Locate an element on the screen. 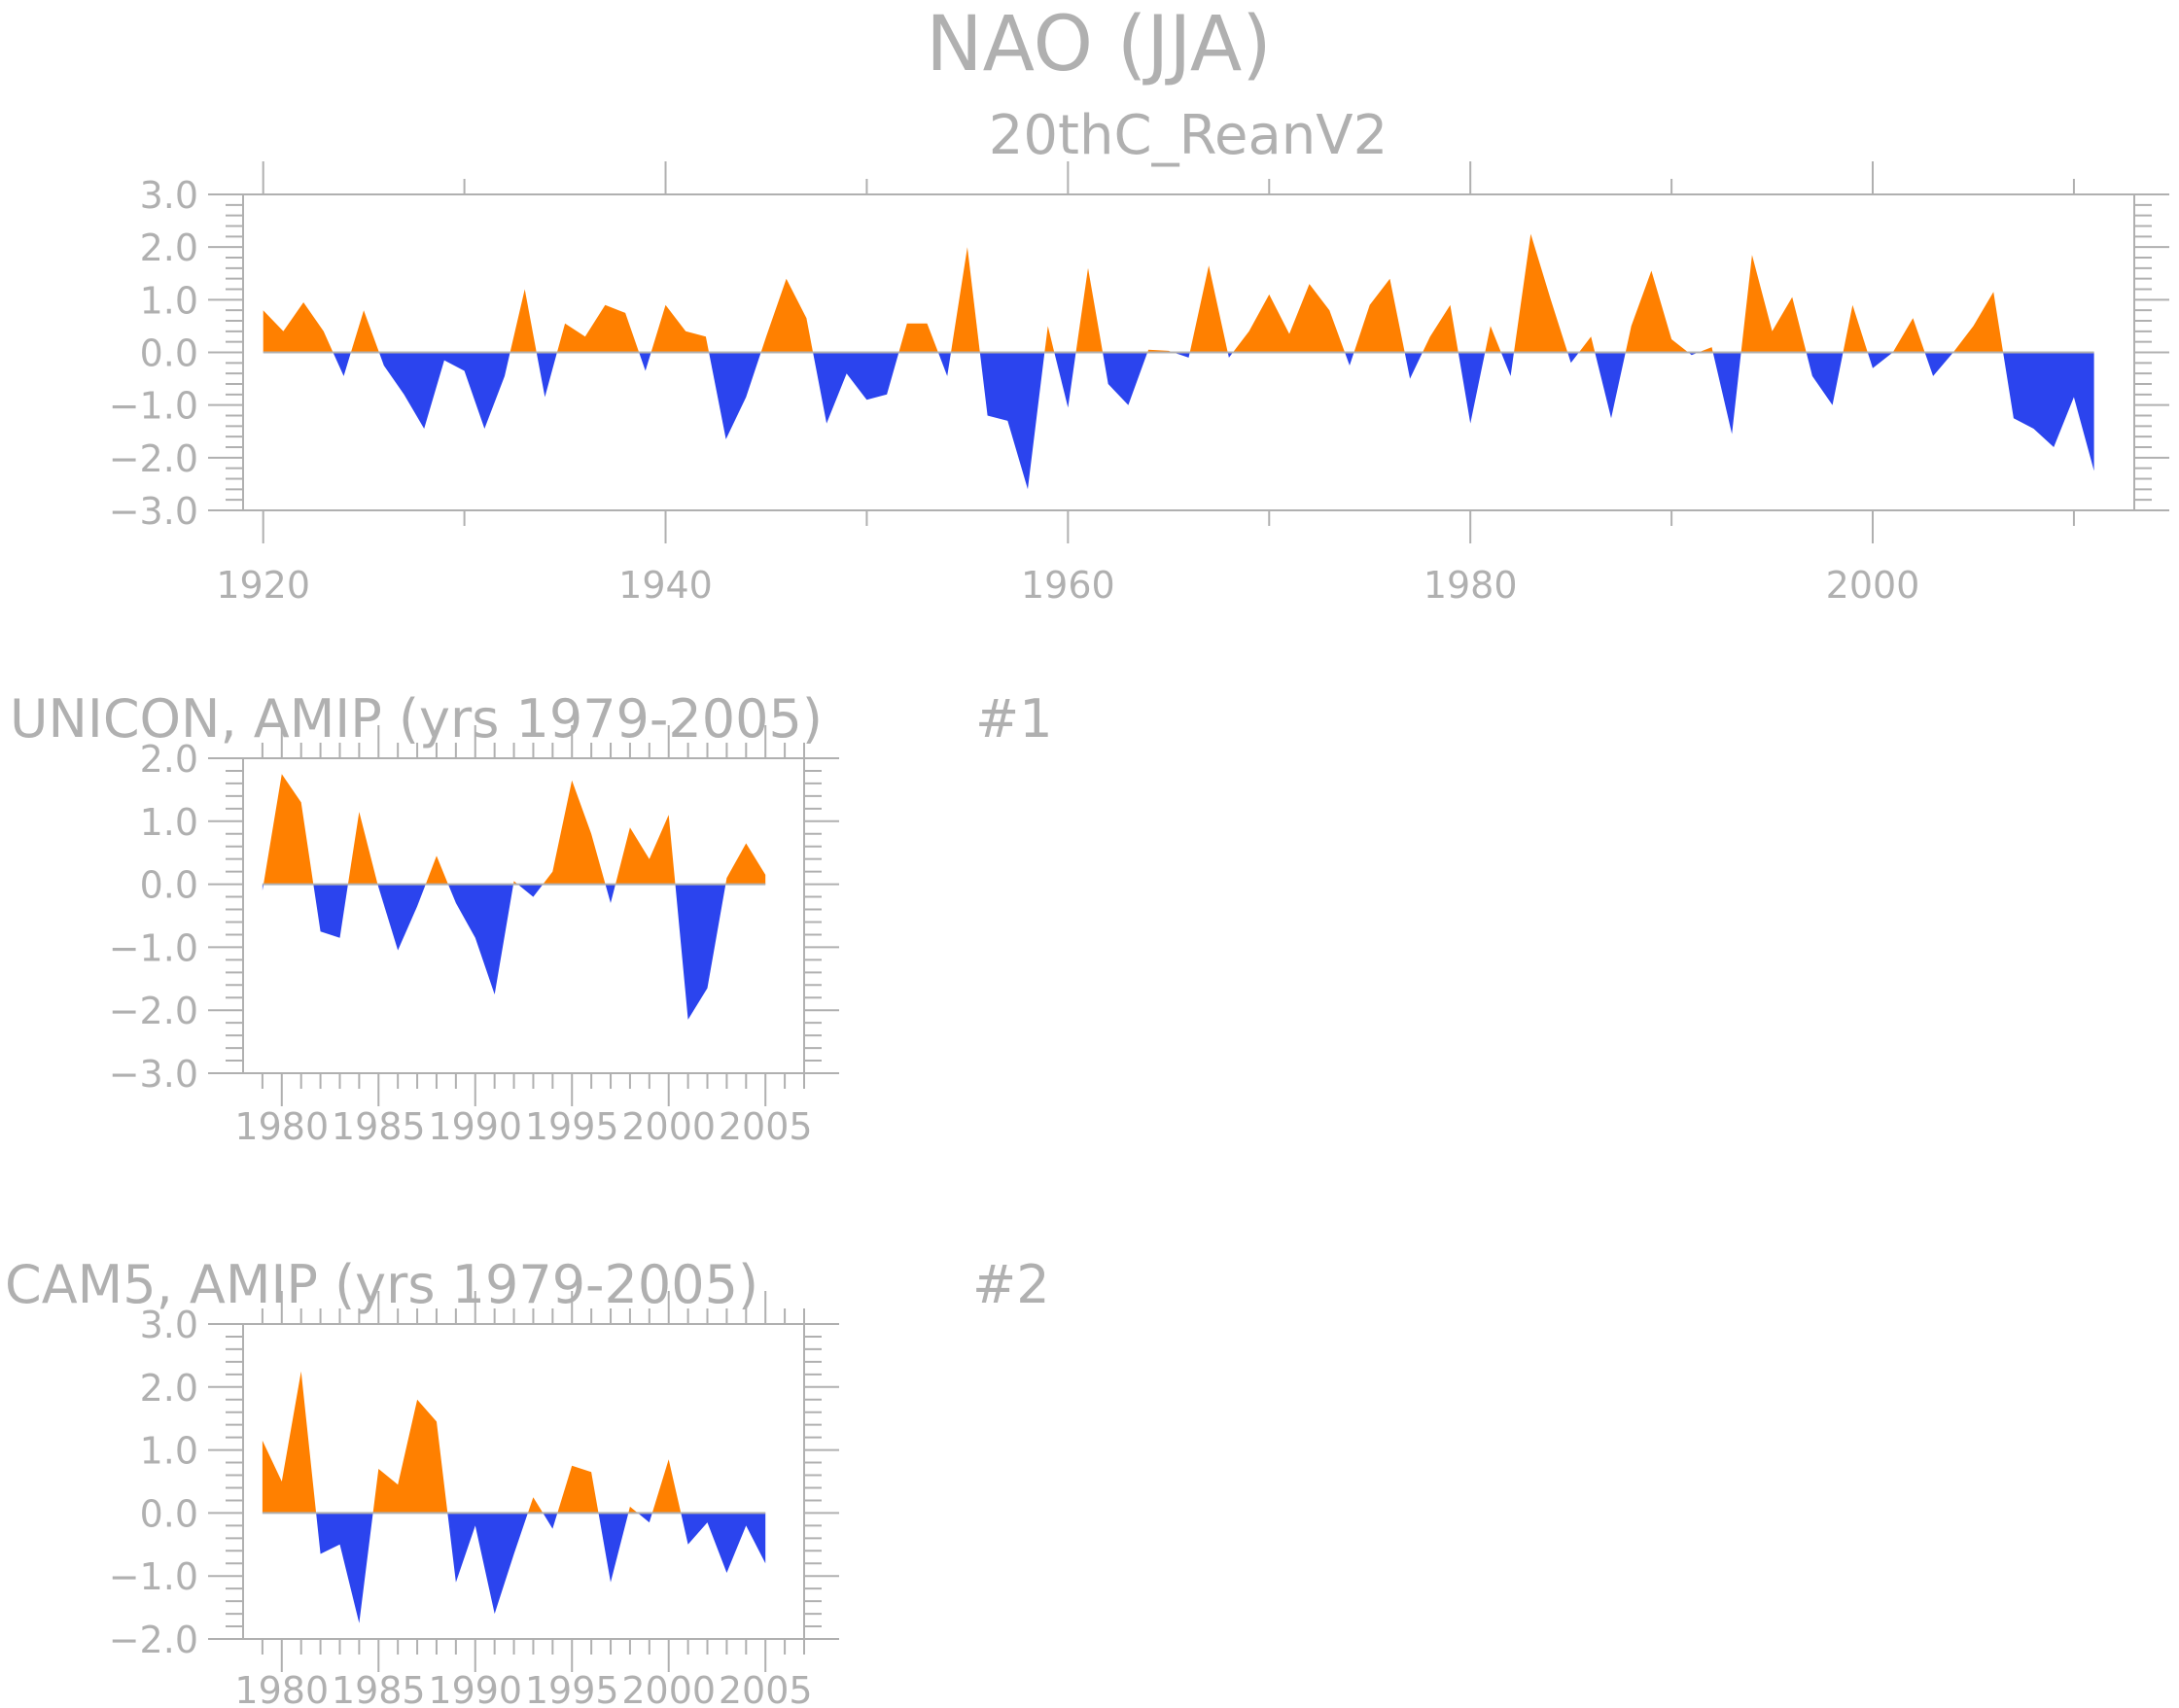 The width and height of the screenshot is (2179, 1708). figure-title: NAO (JJA) is located at coordinates (1098, 45).